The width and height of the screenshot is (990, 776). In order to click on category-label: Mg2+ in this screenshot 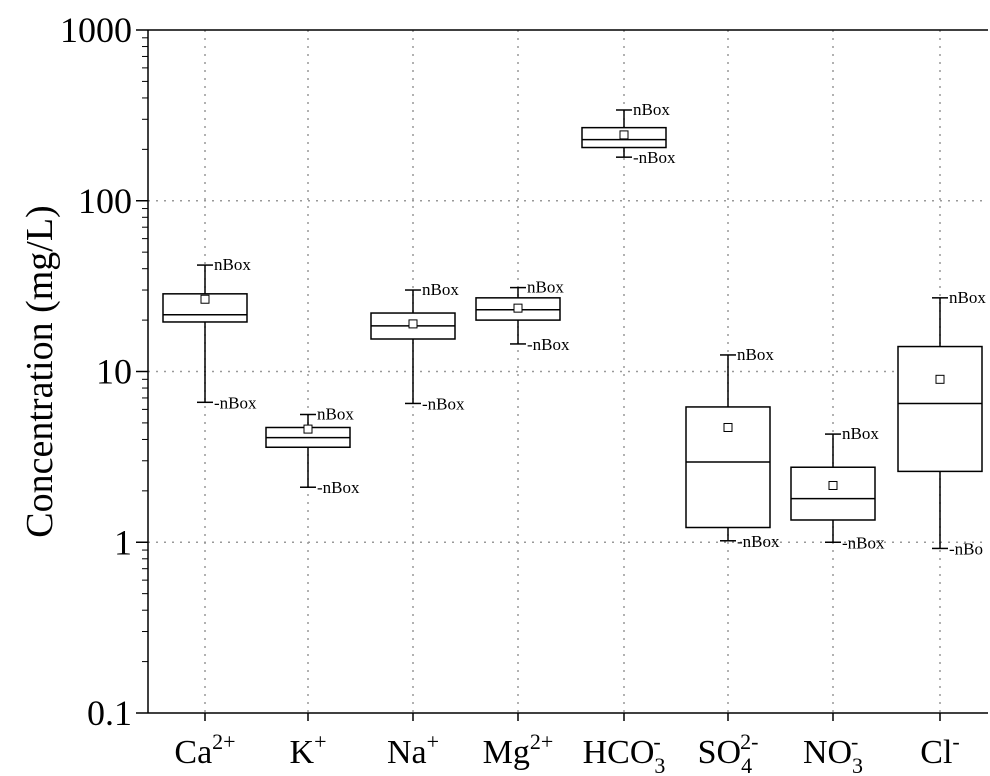, I will do `click(518, 750)`.